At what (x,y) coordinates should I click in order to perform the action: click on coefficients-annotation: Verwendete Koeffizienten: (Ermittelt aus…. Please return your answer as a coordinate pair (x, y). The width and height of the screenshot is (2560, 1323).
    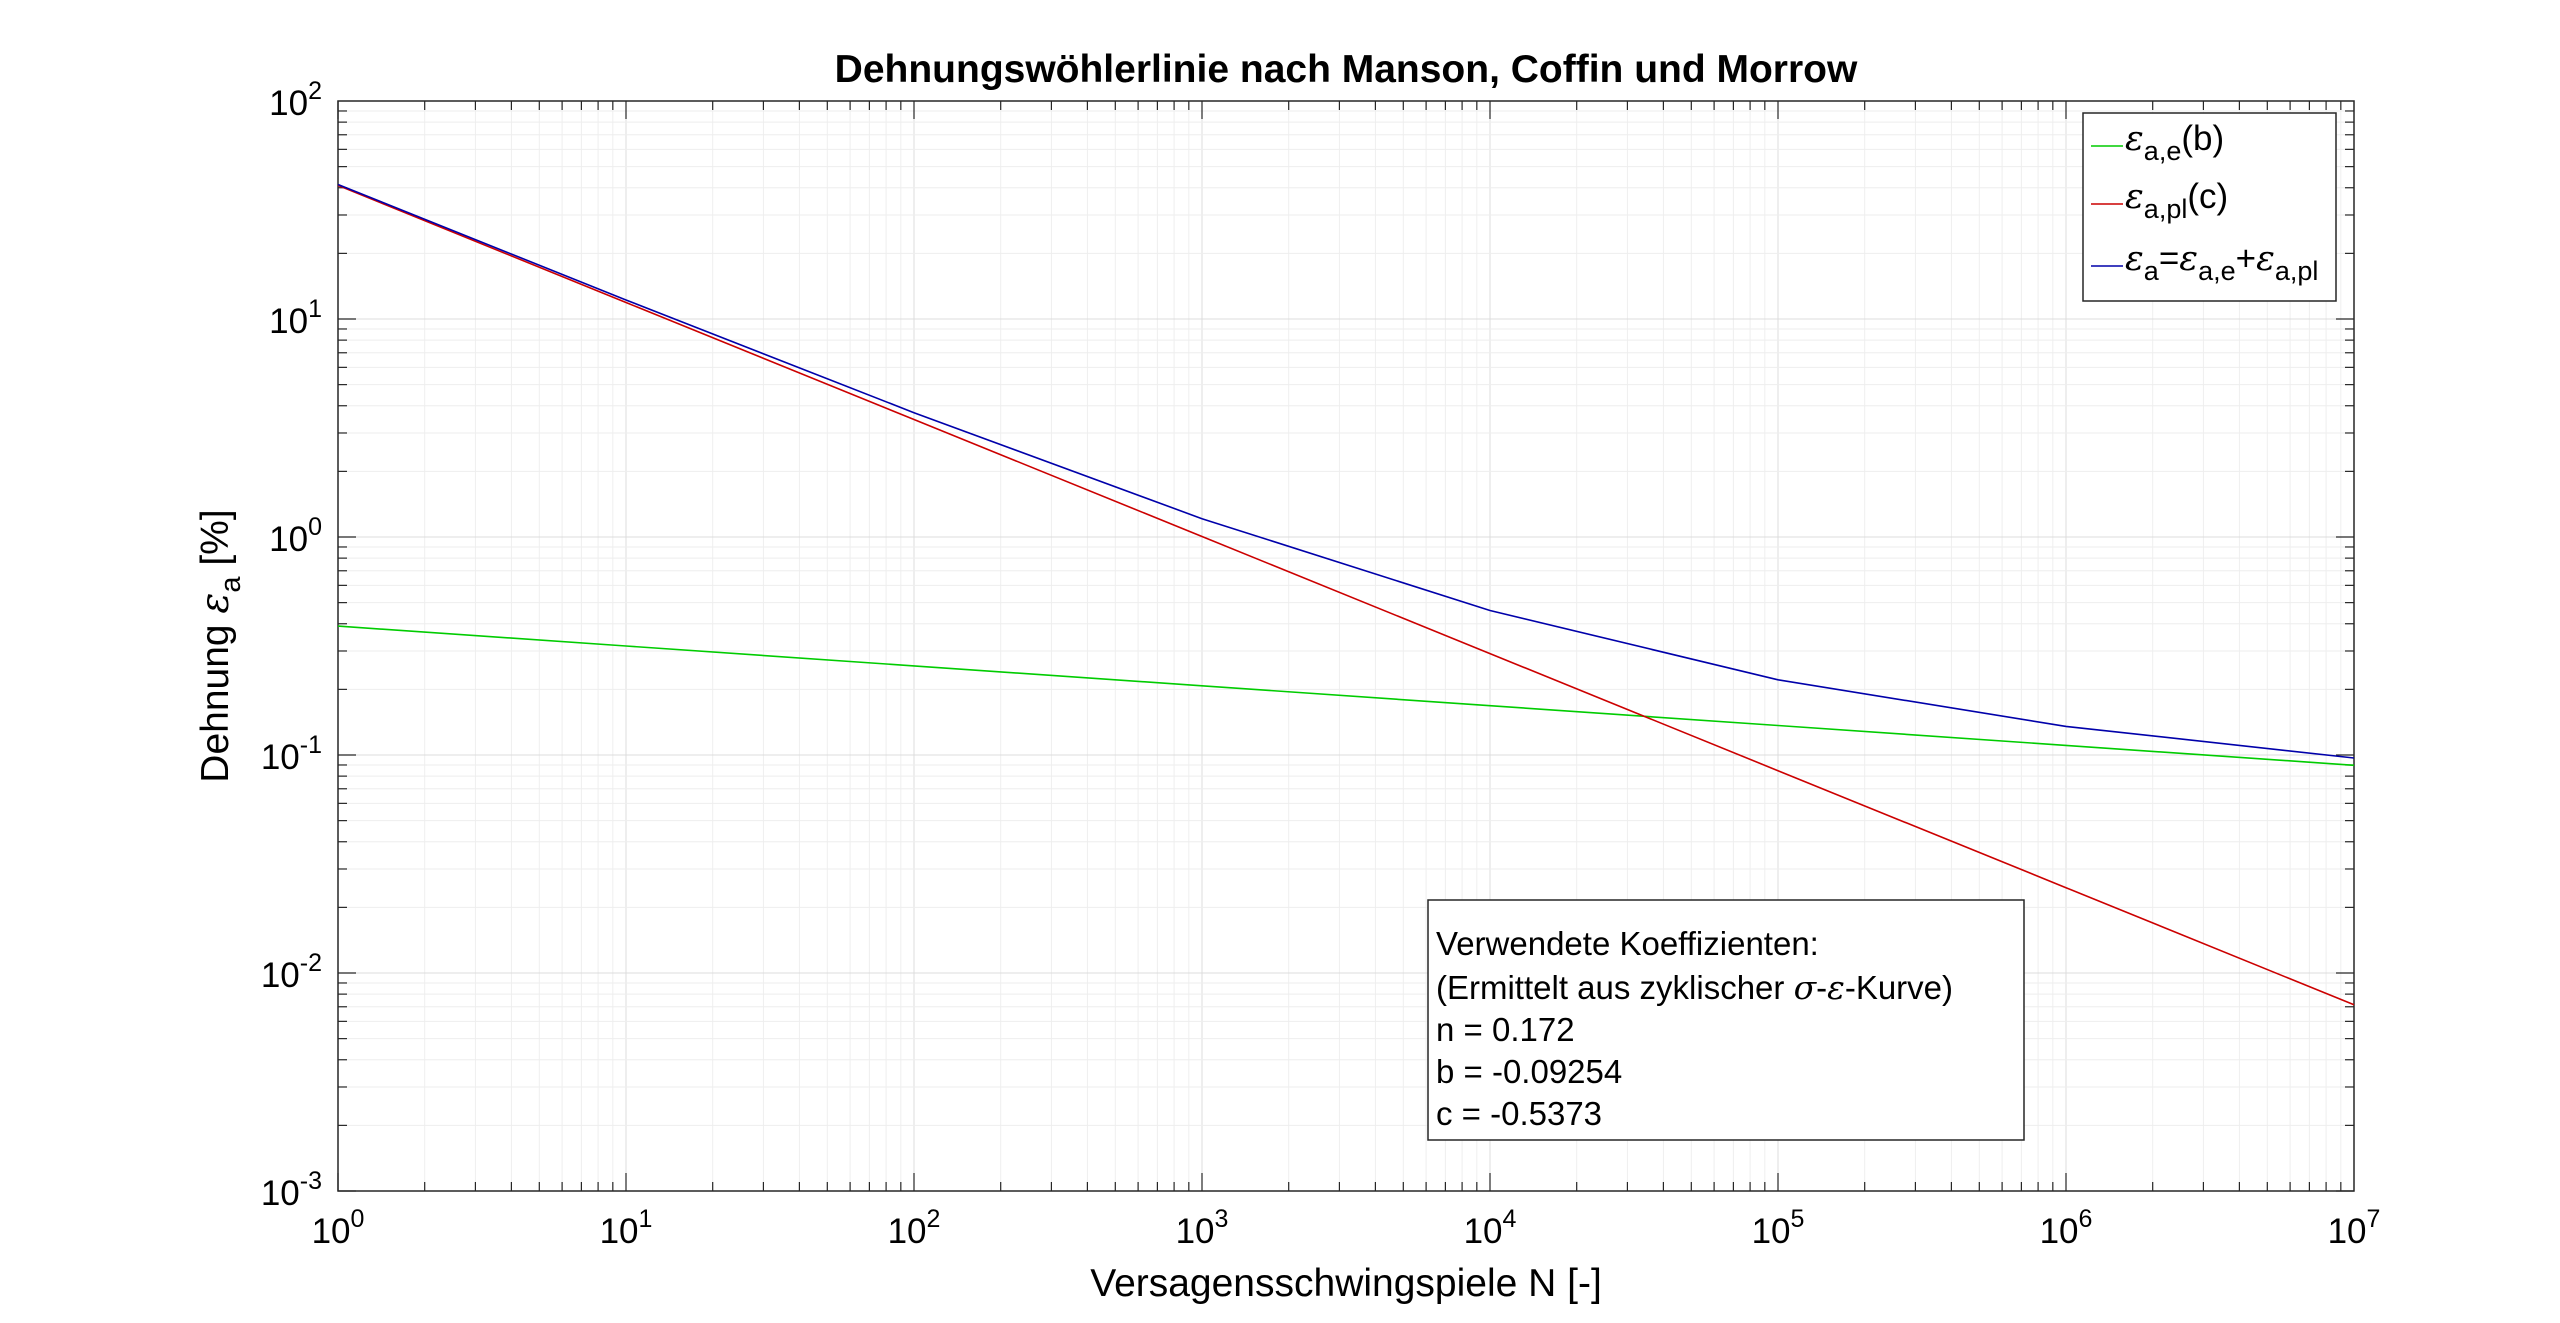
    Looking at the image, I should click on (1726, 1020).